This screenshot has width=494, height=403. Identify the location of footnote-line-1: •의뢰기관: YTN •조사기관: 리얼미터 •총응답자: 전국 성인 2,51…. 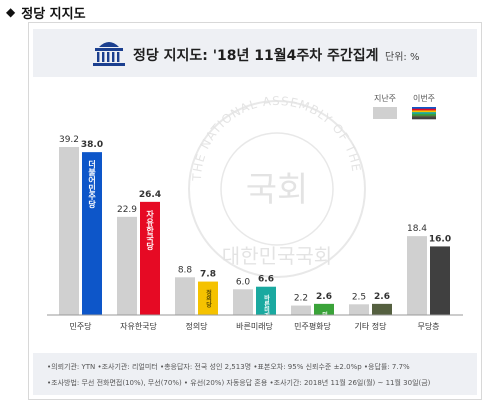
(228, 366).